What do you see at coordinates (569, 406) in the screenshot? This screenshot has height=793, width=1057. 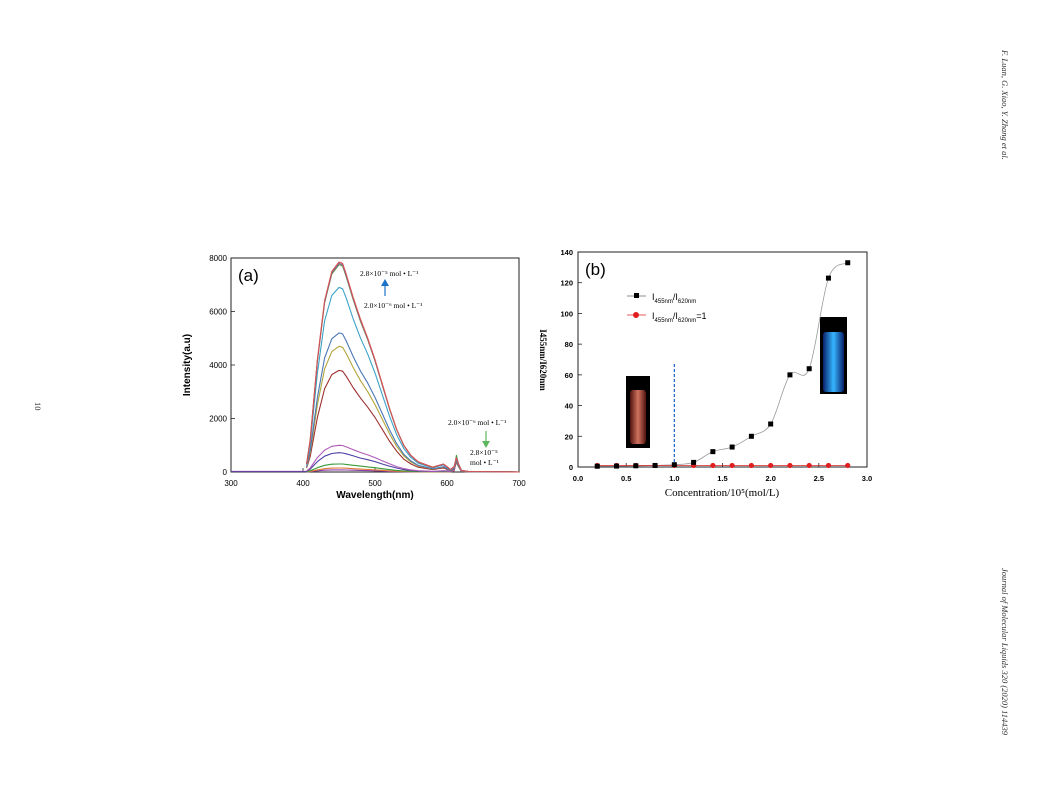 I see `y-tick-label-b: 40` at bounding box center [569, 406].